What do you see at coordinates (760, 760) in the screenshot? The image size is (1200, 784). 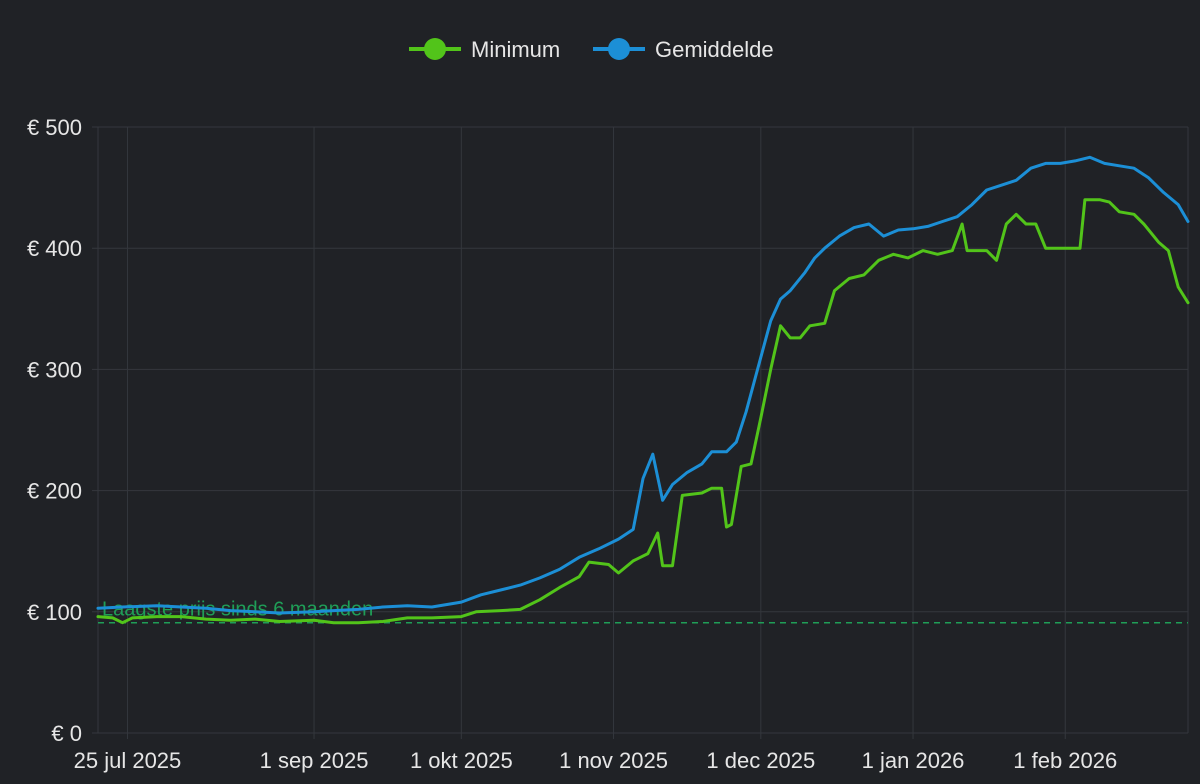 I see `x-tick-label: 1 dec 2025` at bounding box center [760, 760].